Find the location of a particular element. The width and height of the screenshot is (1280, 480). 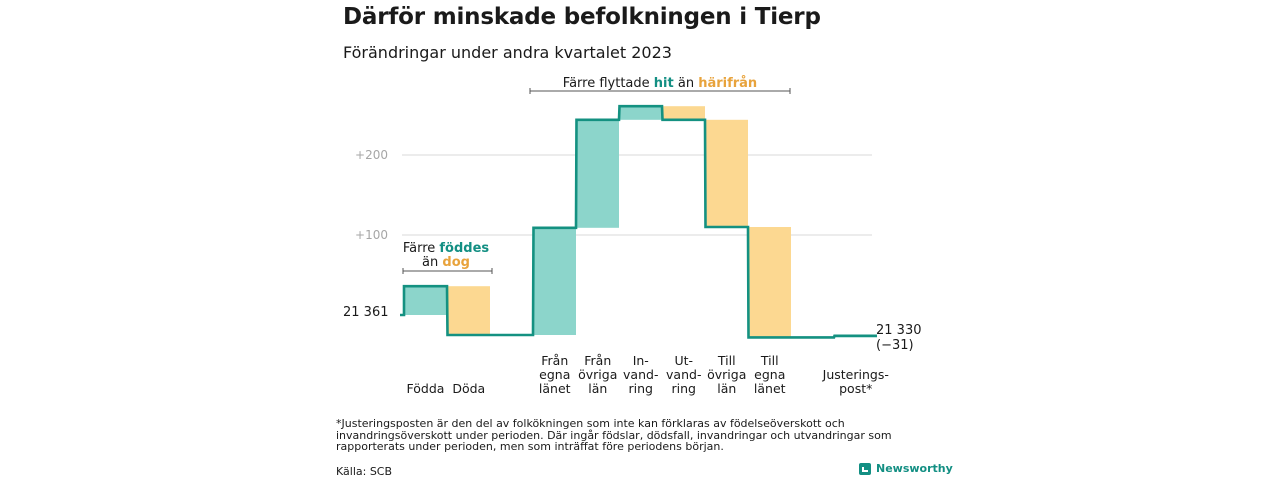

chart-subtitle: Förändringar under andra kvartalet 2023 is located at coordinates (507, 52).